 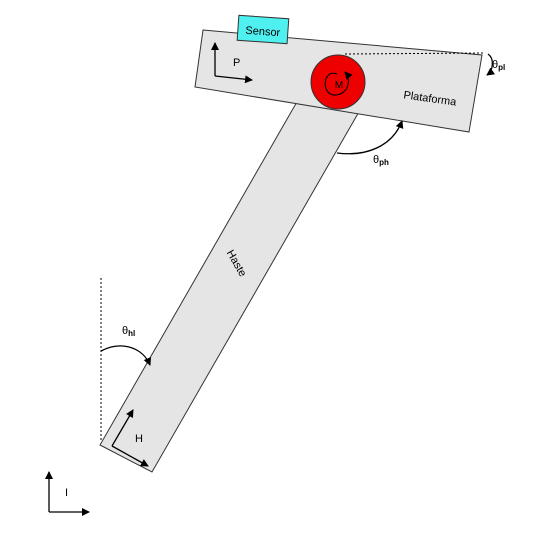 What do you see at coordinates (130, 456) in the screenshot?
I see `rod-frame-x-axis` at bounding box center [130, 456].